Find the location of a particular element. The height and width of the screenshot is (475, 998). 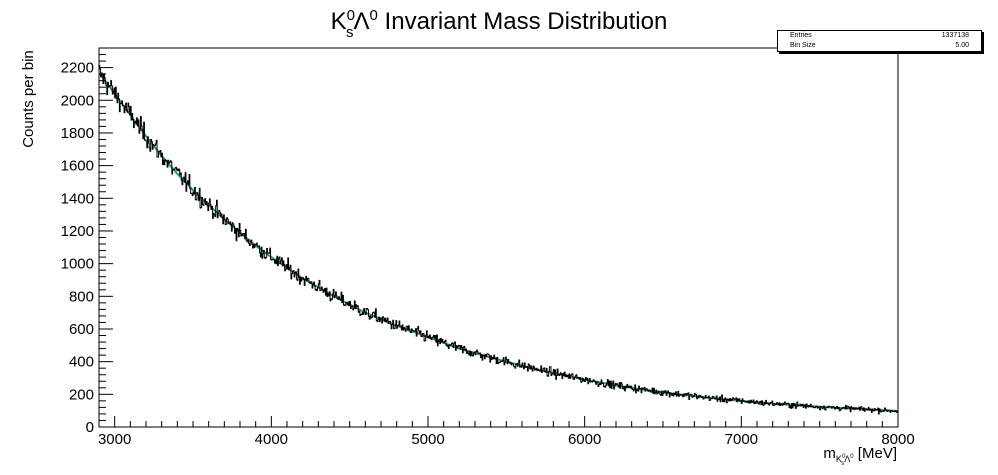

x-tick-label: 4000 is located at coordinates (271, 439).